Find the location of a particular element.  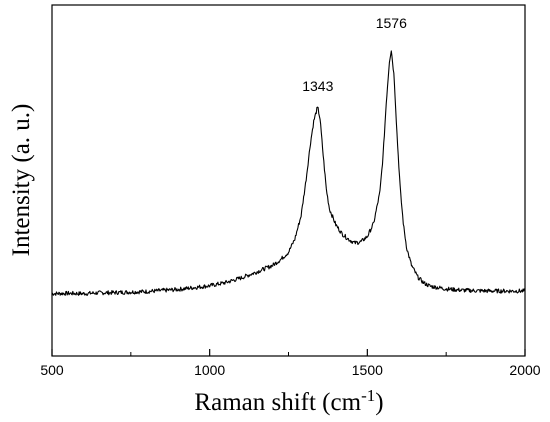

peak-annotations: 1343 1576 is located at coordinates (354, 54).